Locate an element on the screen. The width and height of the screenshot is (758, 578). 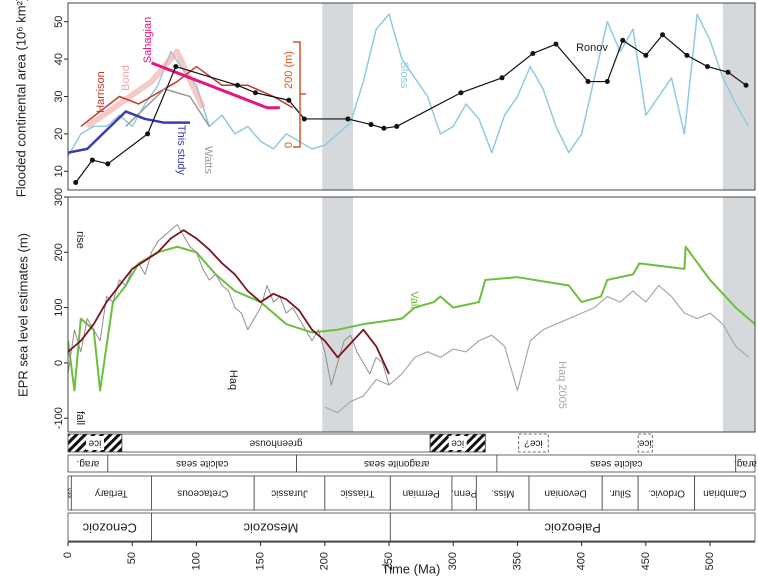
x-axis-title: Time (Ma) is located at coordinates (411, 568).